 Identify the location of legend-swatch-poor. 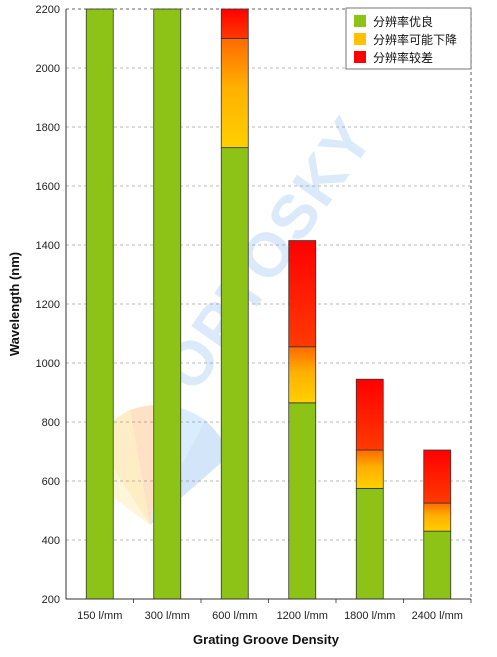
(360, 57).